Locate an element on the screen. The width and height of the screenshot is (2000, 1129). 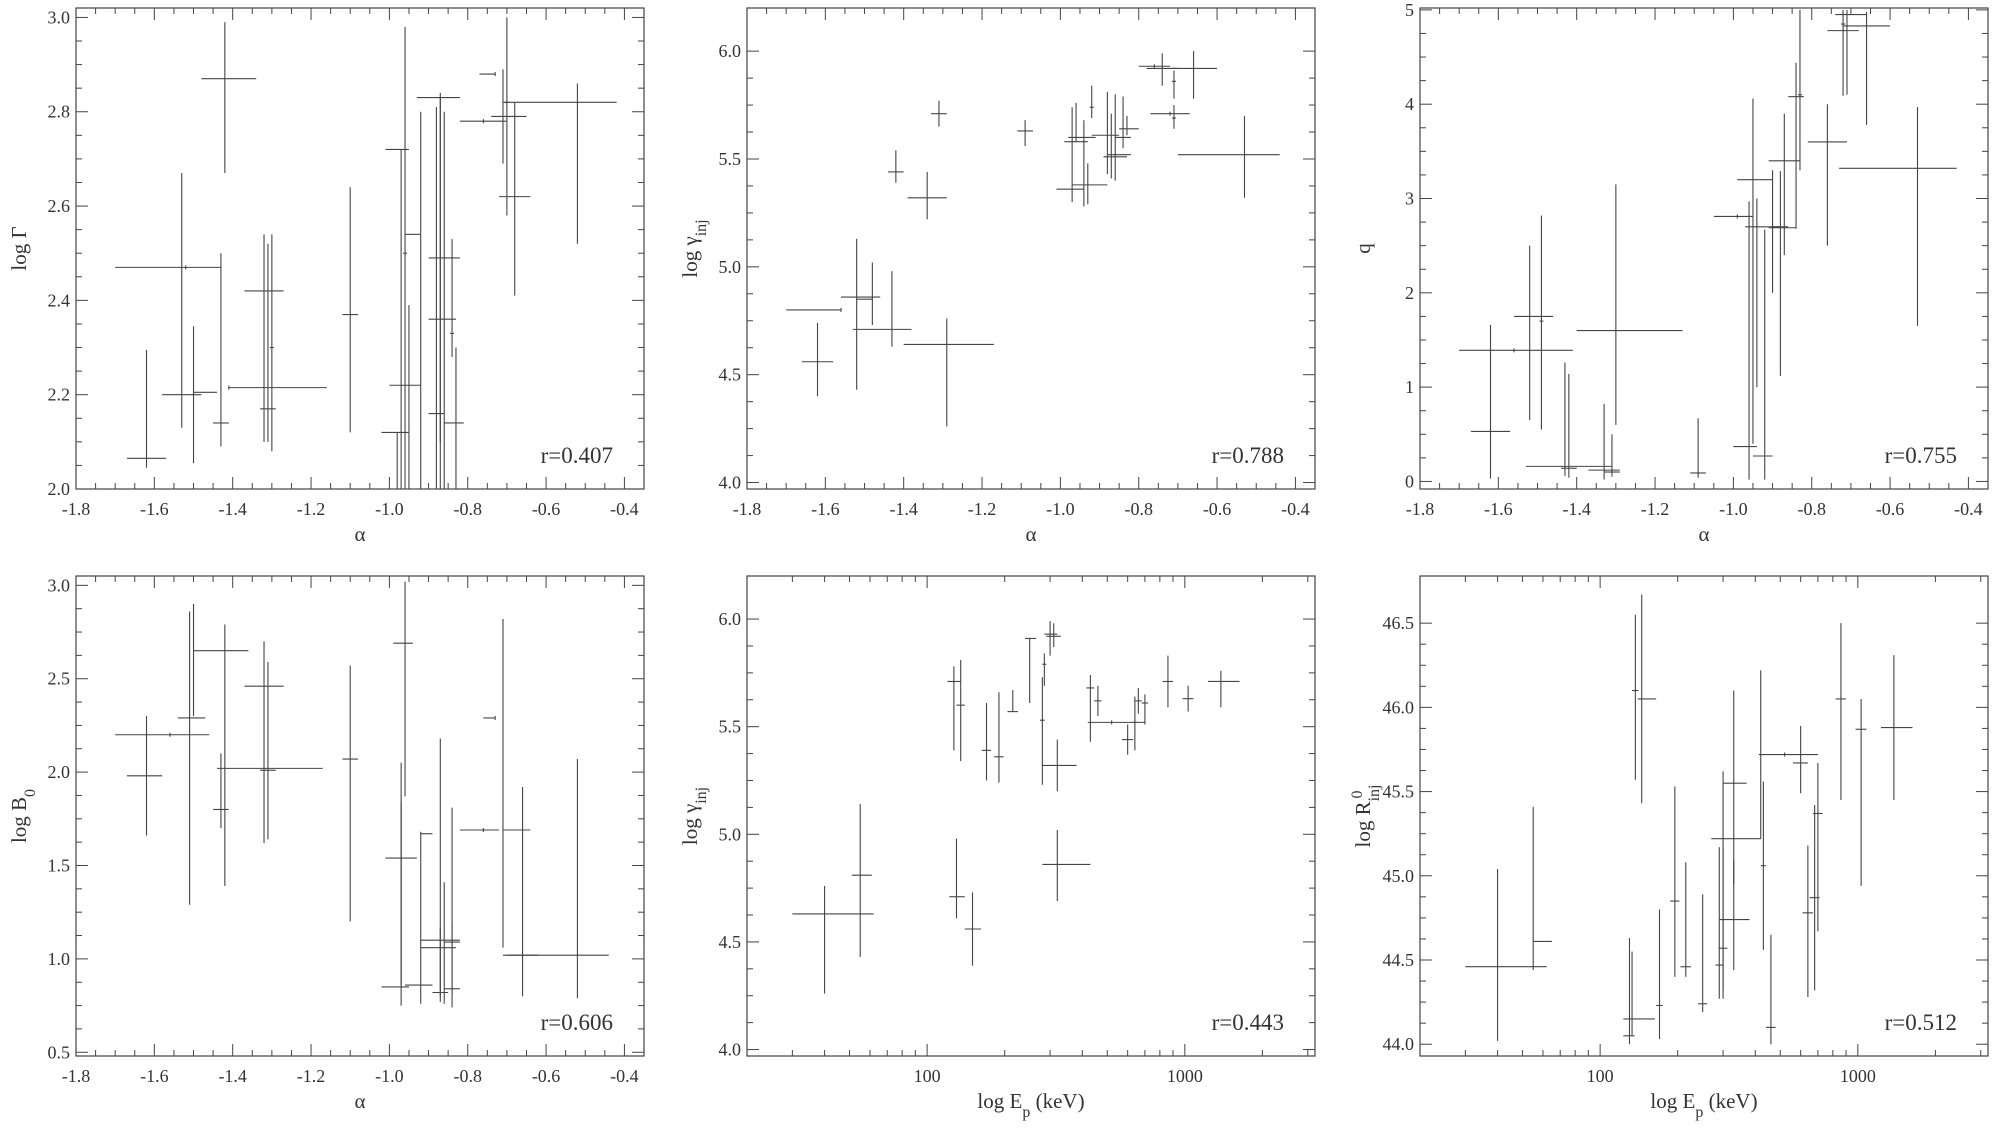
y-tick-label: 2.2 is located at coordinates (59, 395).